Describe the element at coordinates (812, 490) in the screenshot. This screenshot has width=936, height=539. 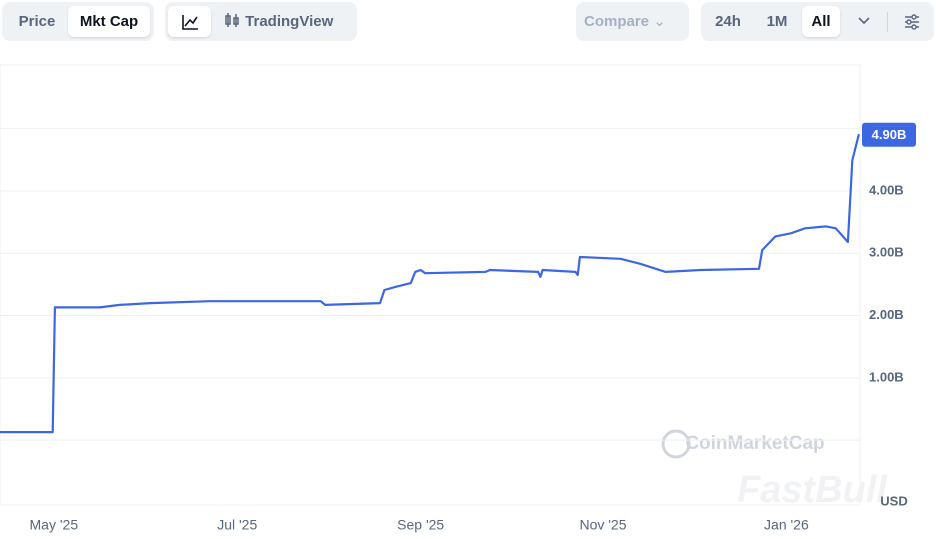
I see `watermark: FastBull` at that location.